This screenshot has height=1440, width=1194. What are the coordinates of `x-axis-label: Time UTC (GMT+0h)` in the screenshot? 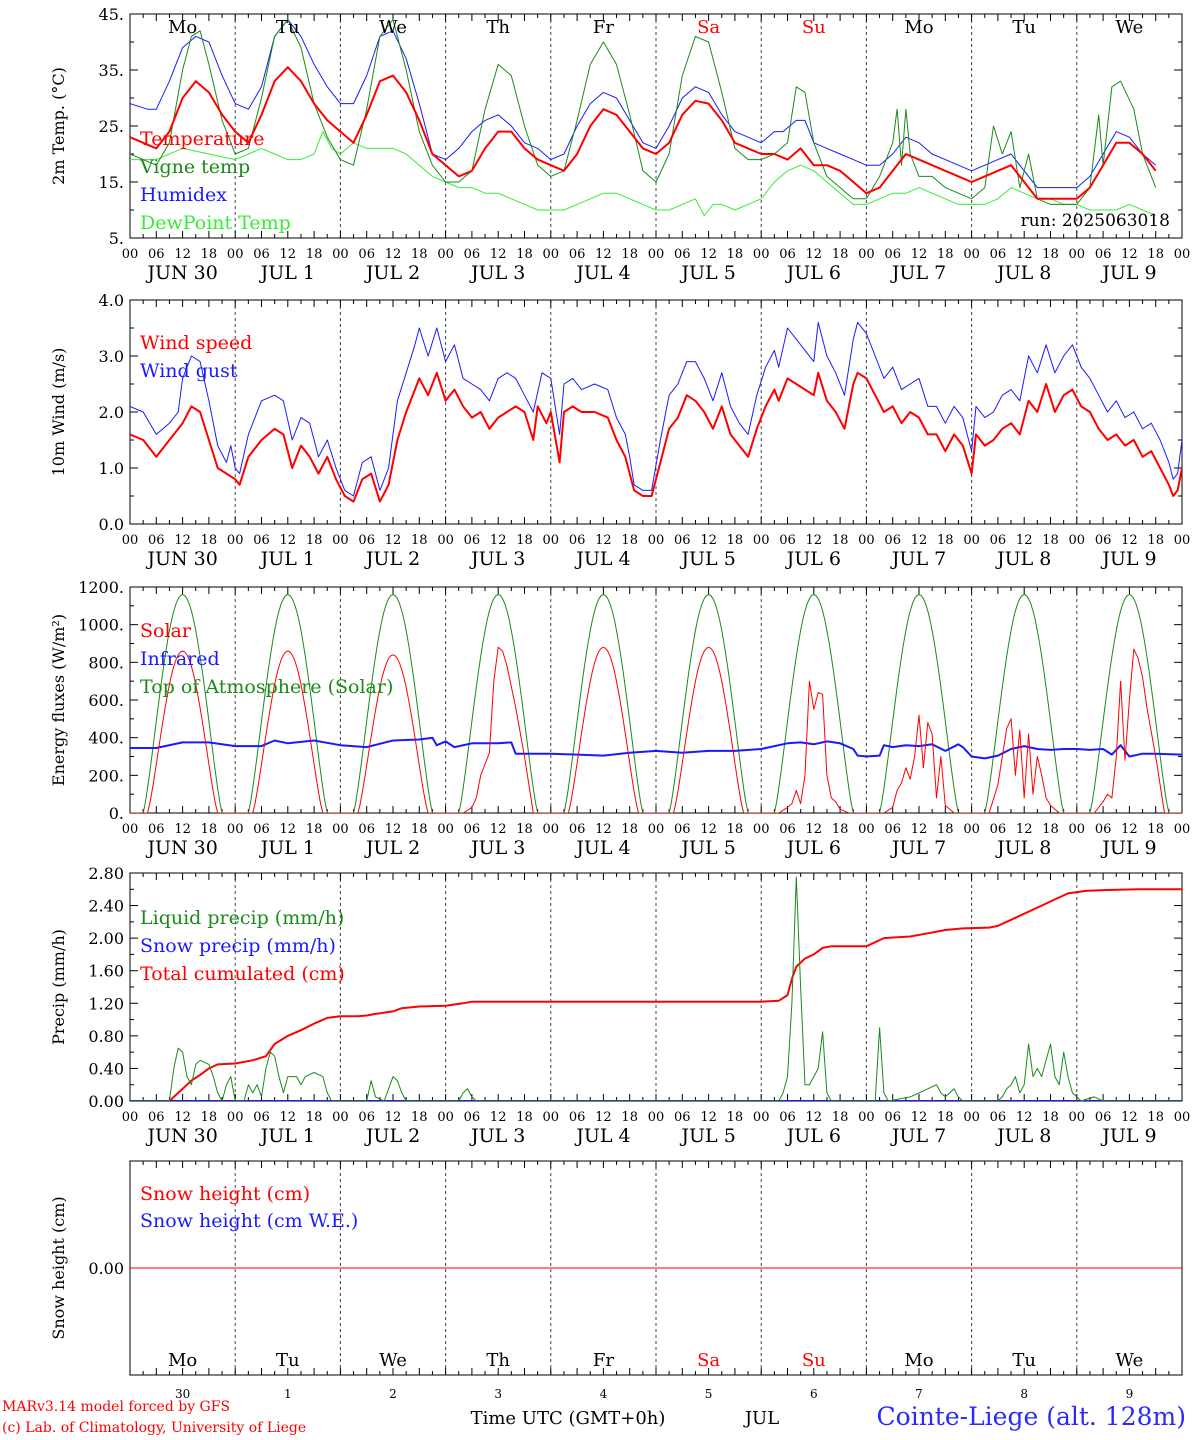 It's located at (568, 1418).